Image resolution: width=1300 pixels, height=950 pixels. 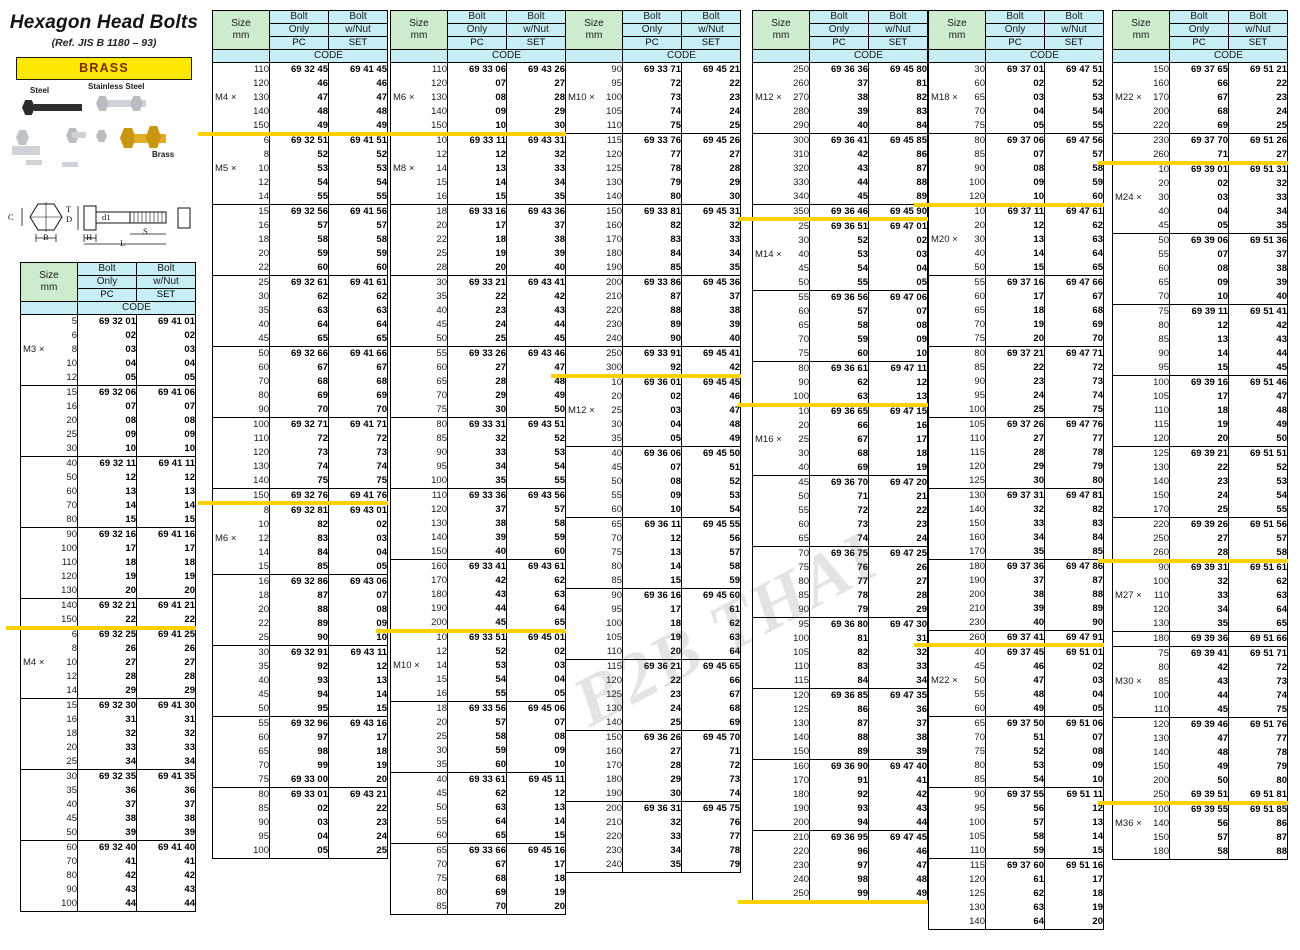 I want to click on cell-code-set: 38, so click(x=898, y=738).